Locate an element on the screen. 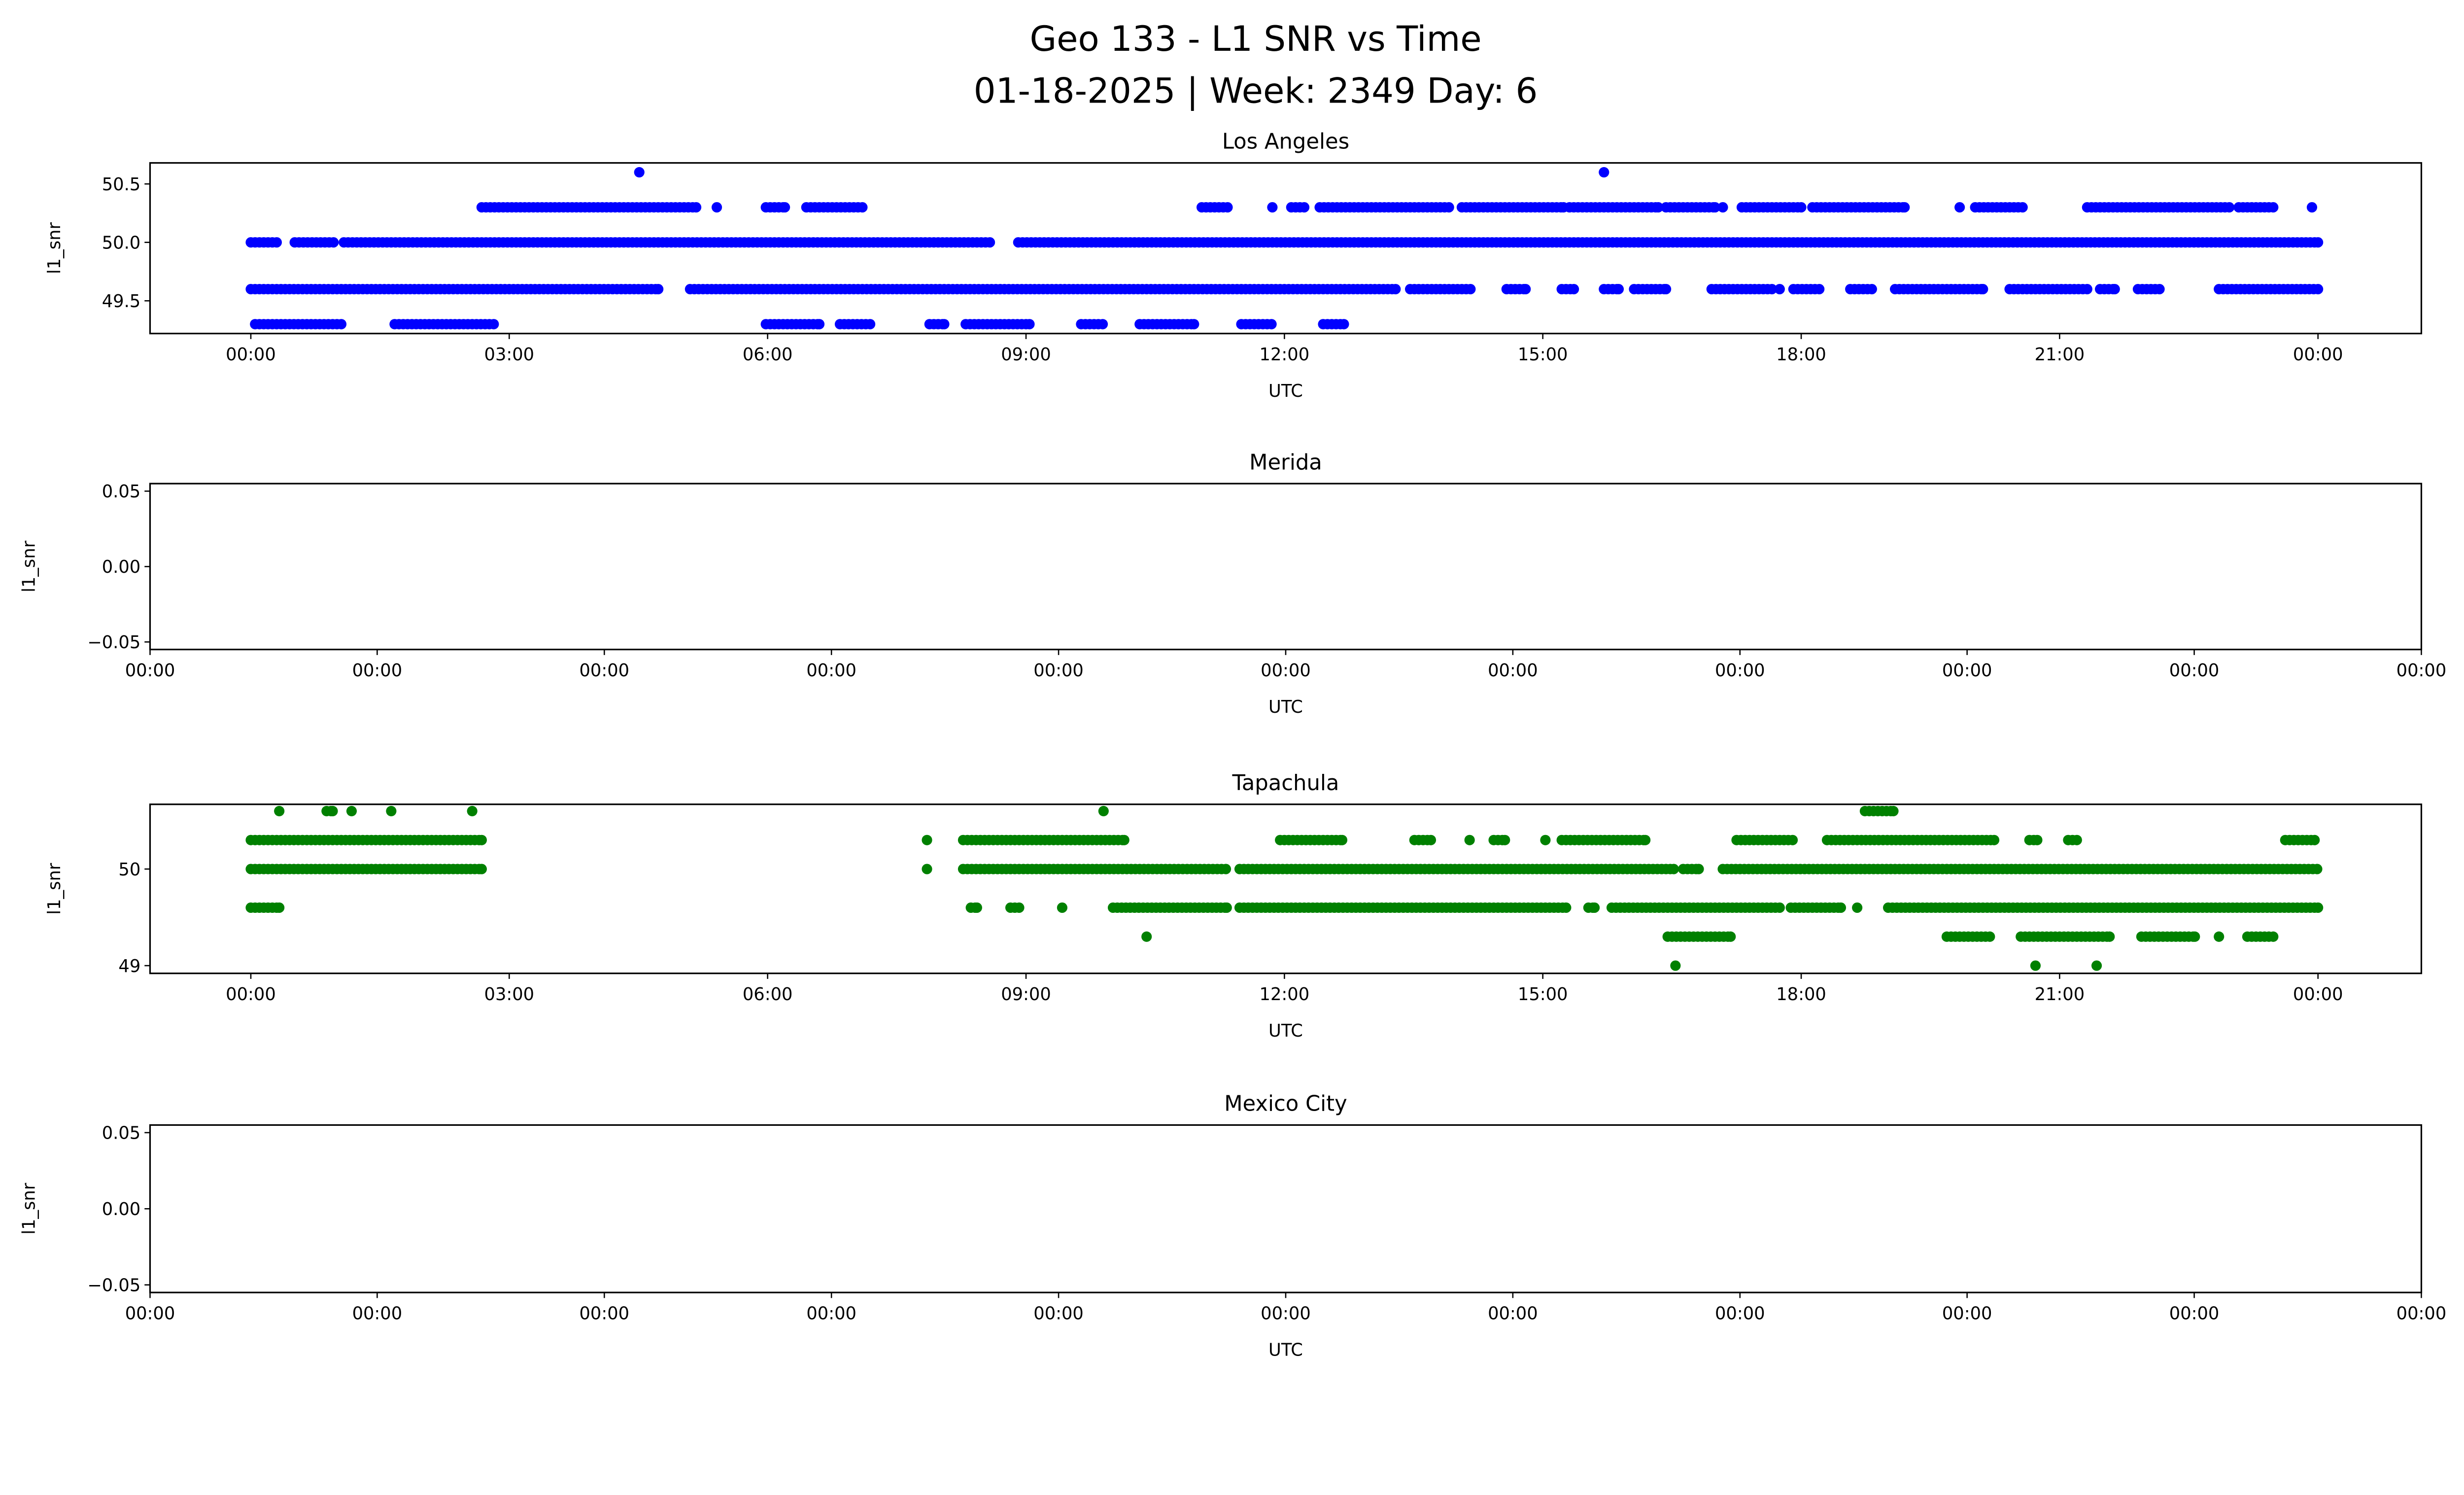  y-tick-label: 49.5 is located at coordinates (121, 301).